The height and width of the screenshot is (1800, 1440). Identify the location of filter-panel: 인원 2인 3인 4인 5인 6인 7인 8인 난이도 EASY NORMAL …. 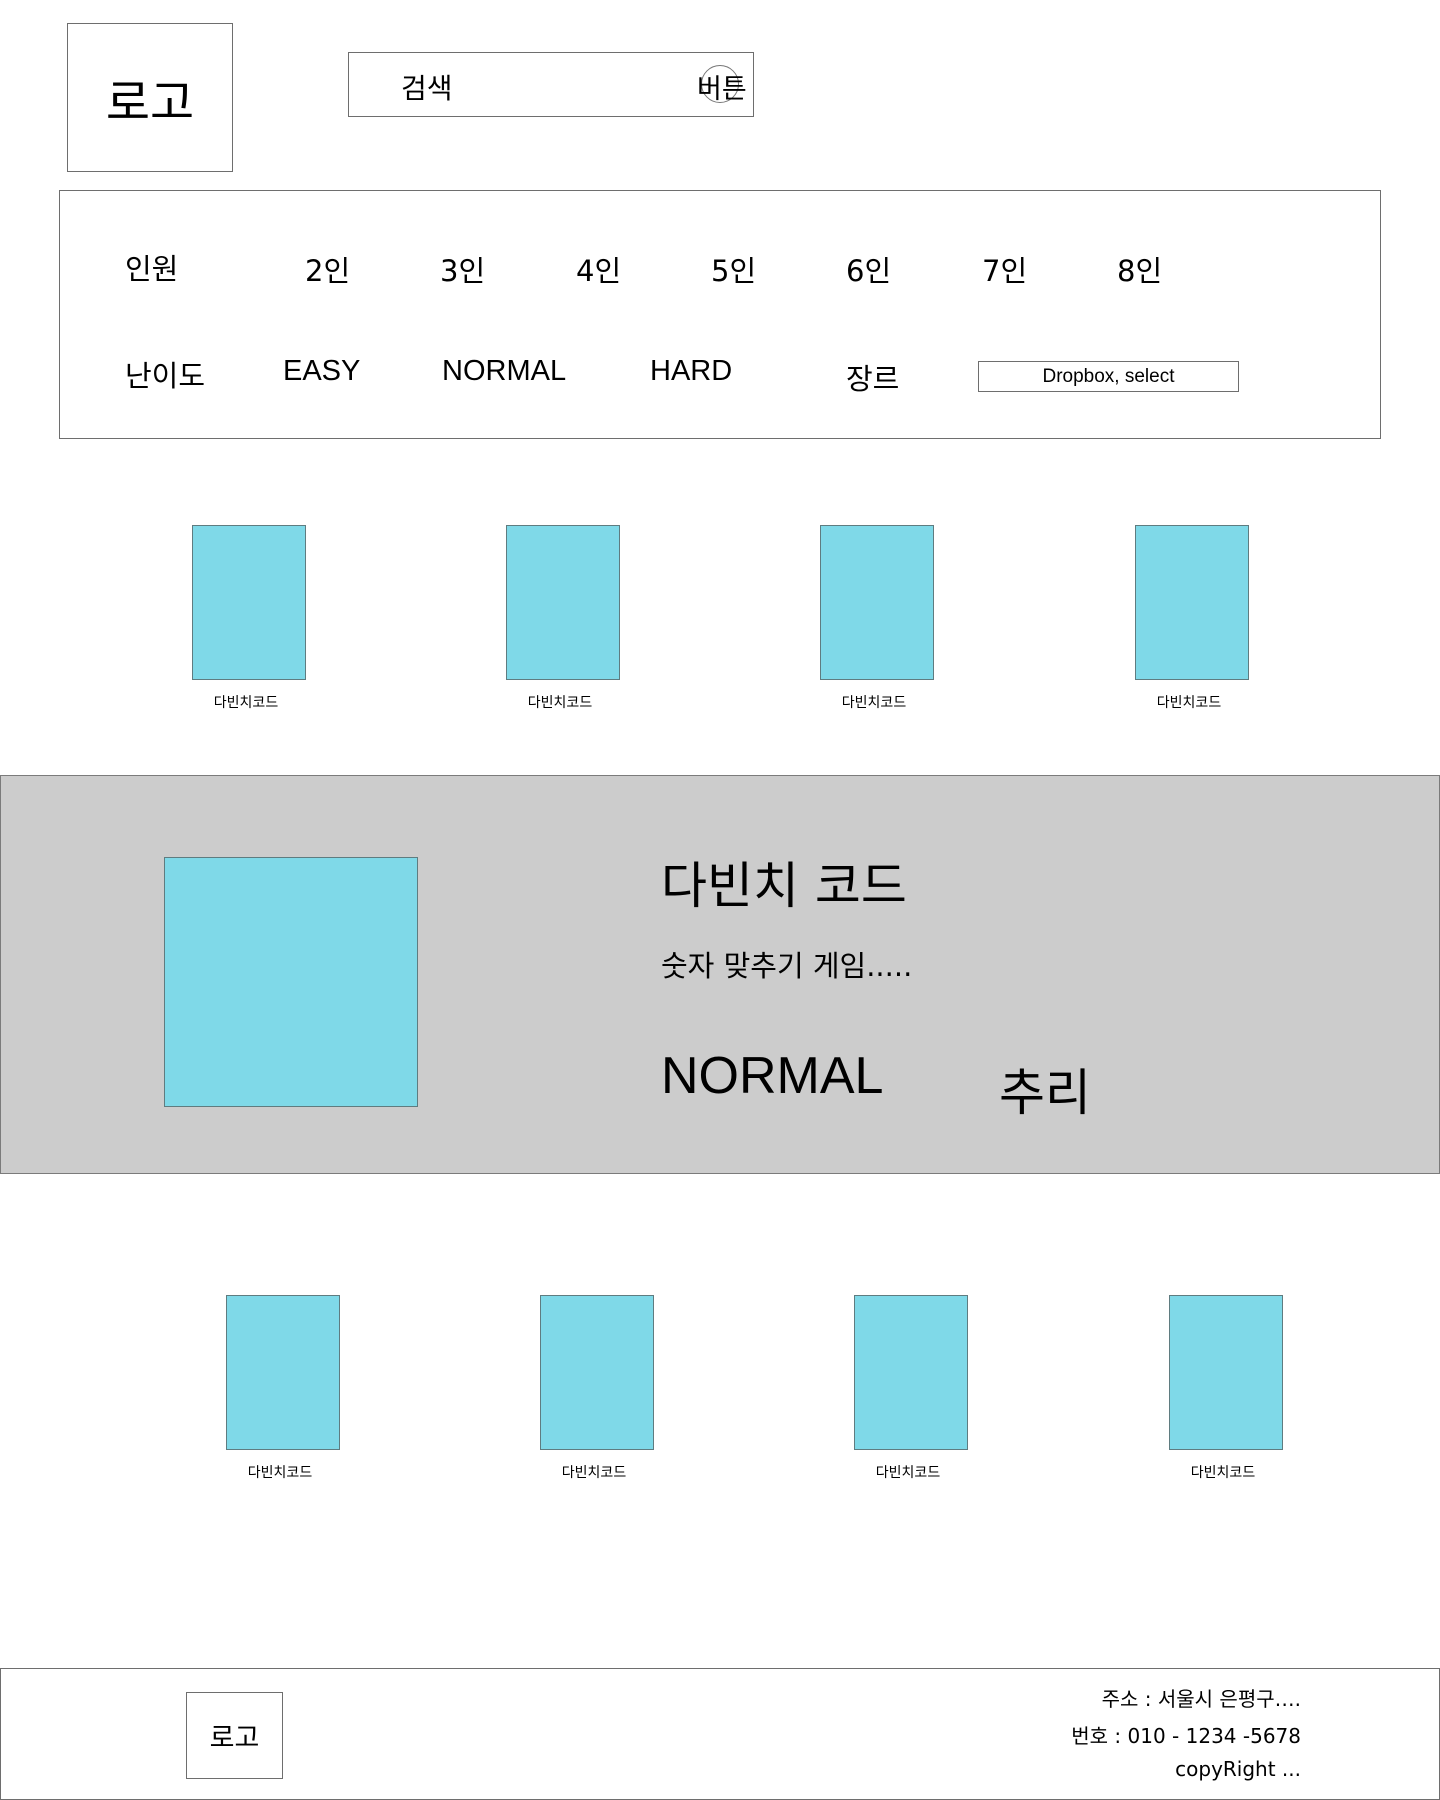
(720, 314).